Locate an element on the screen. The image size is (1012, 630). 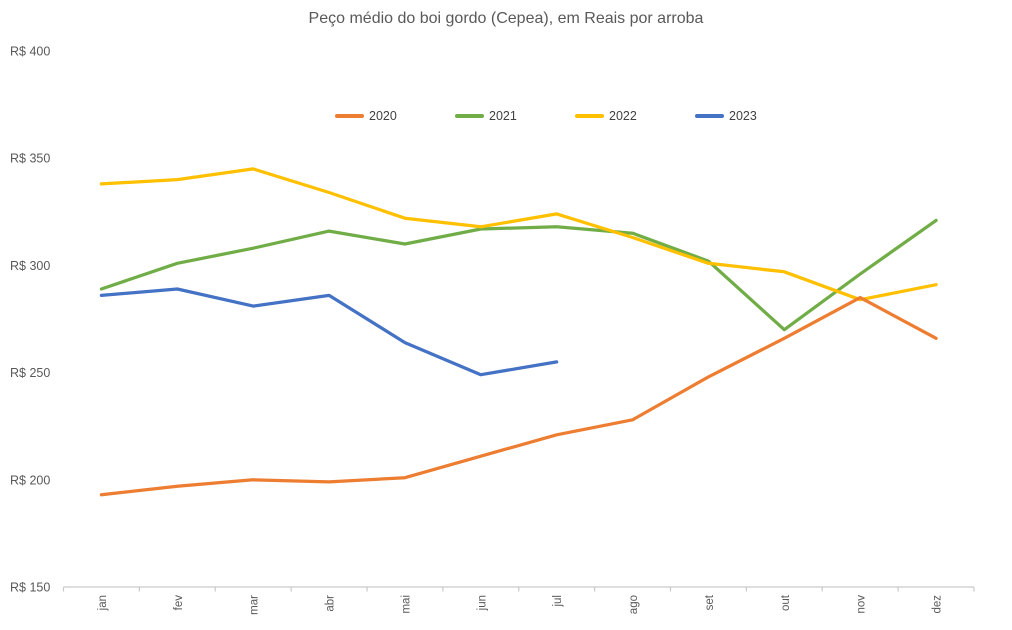
legend-label-2020: 2020 is located at coordinates (383, 116).